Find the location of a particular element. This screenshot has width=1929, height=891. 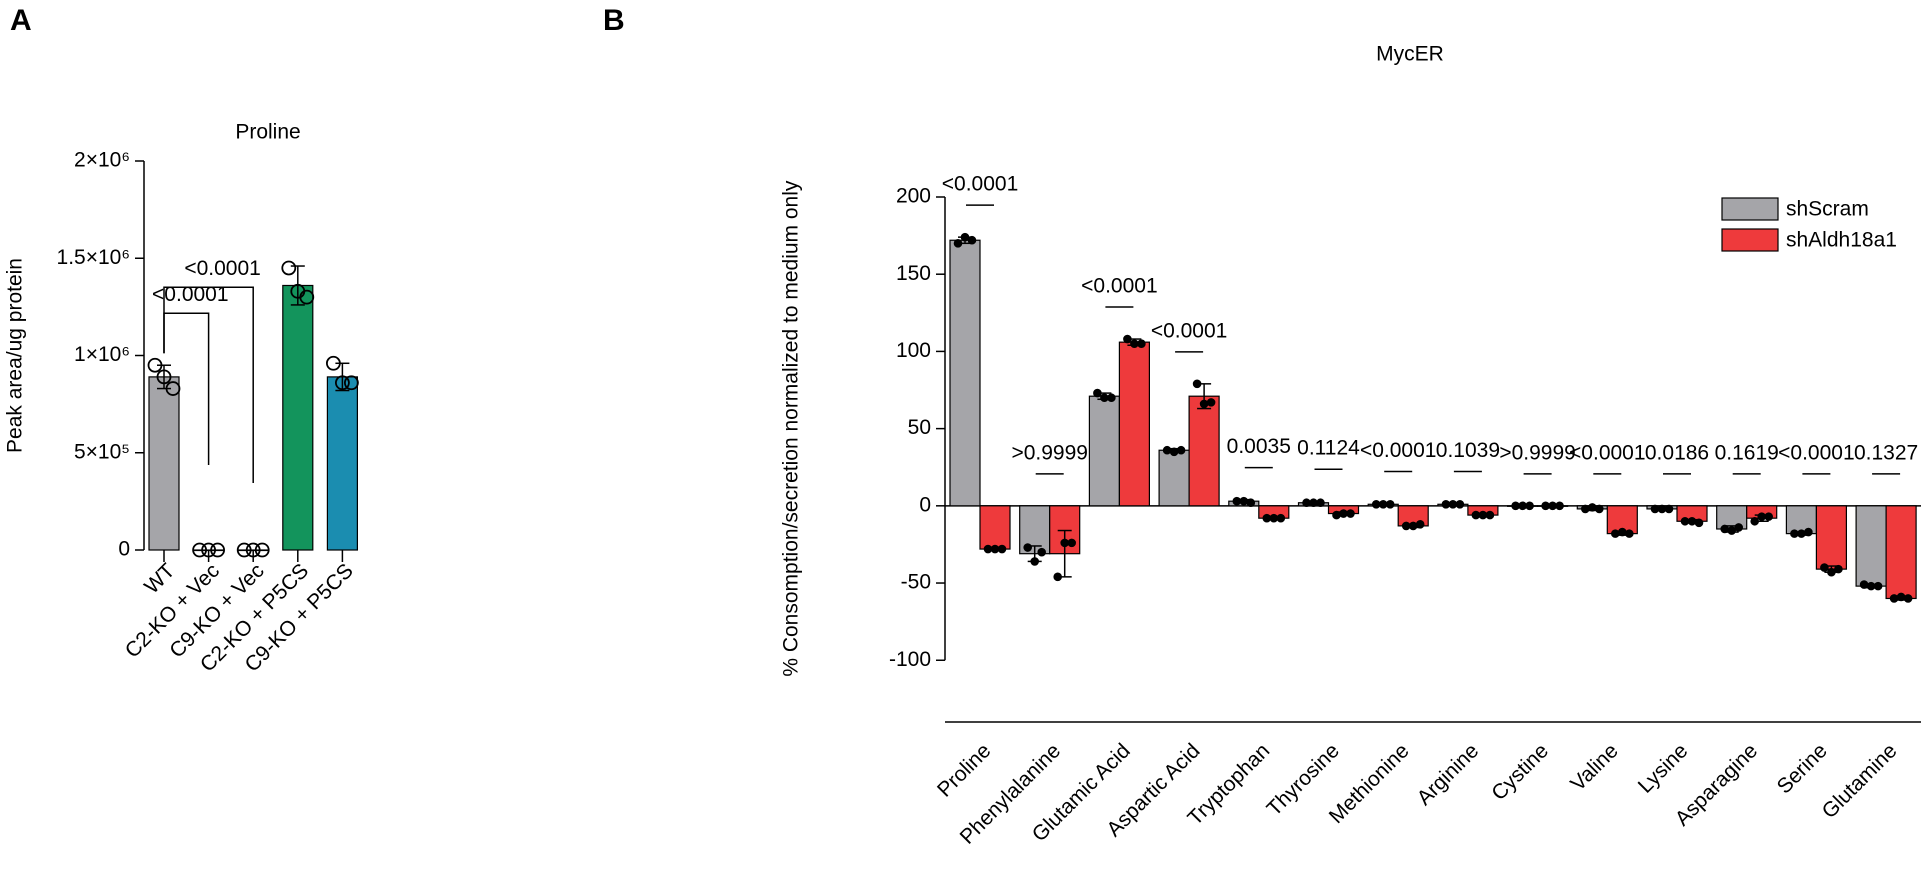

y-tick-label: 2×10⁶ is located at coordinates (102, 160).